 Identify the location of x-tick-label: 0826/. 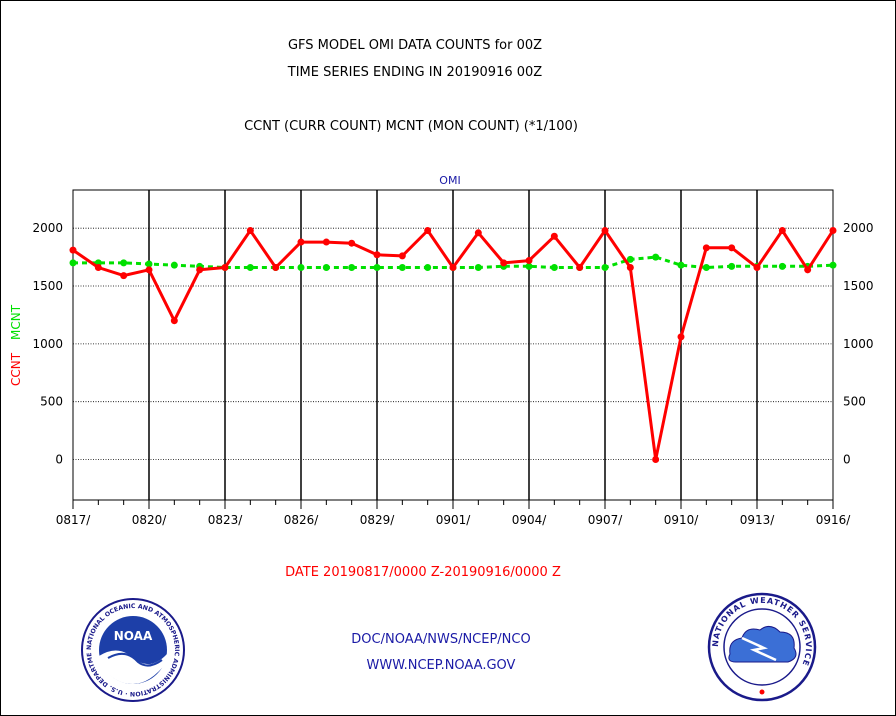
(302, 520).